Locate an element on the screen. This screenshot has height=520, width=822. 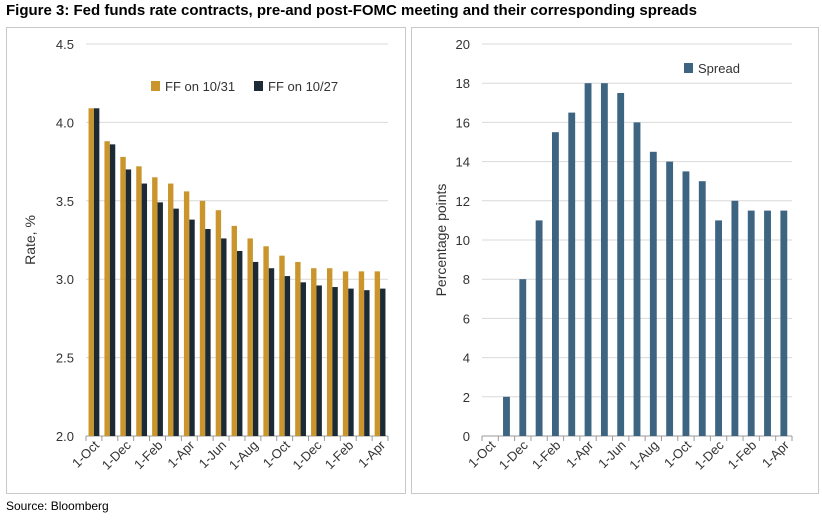
rate-ytick-label: 2.5 is located at coordinates (65, 358).